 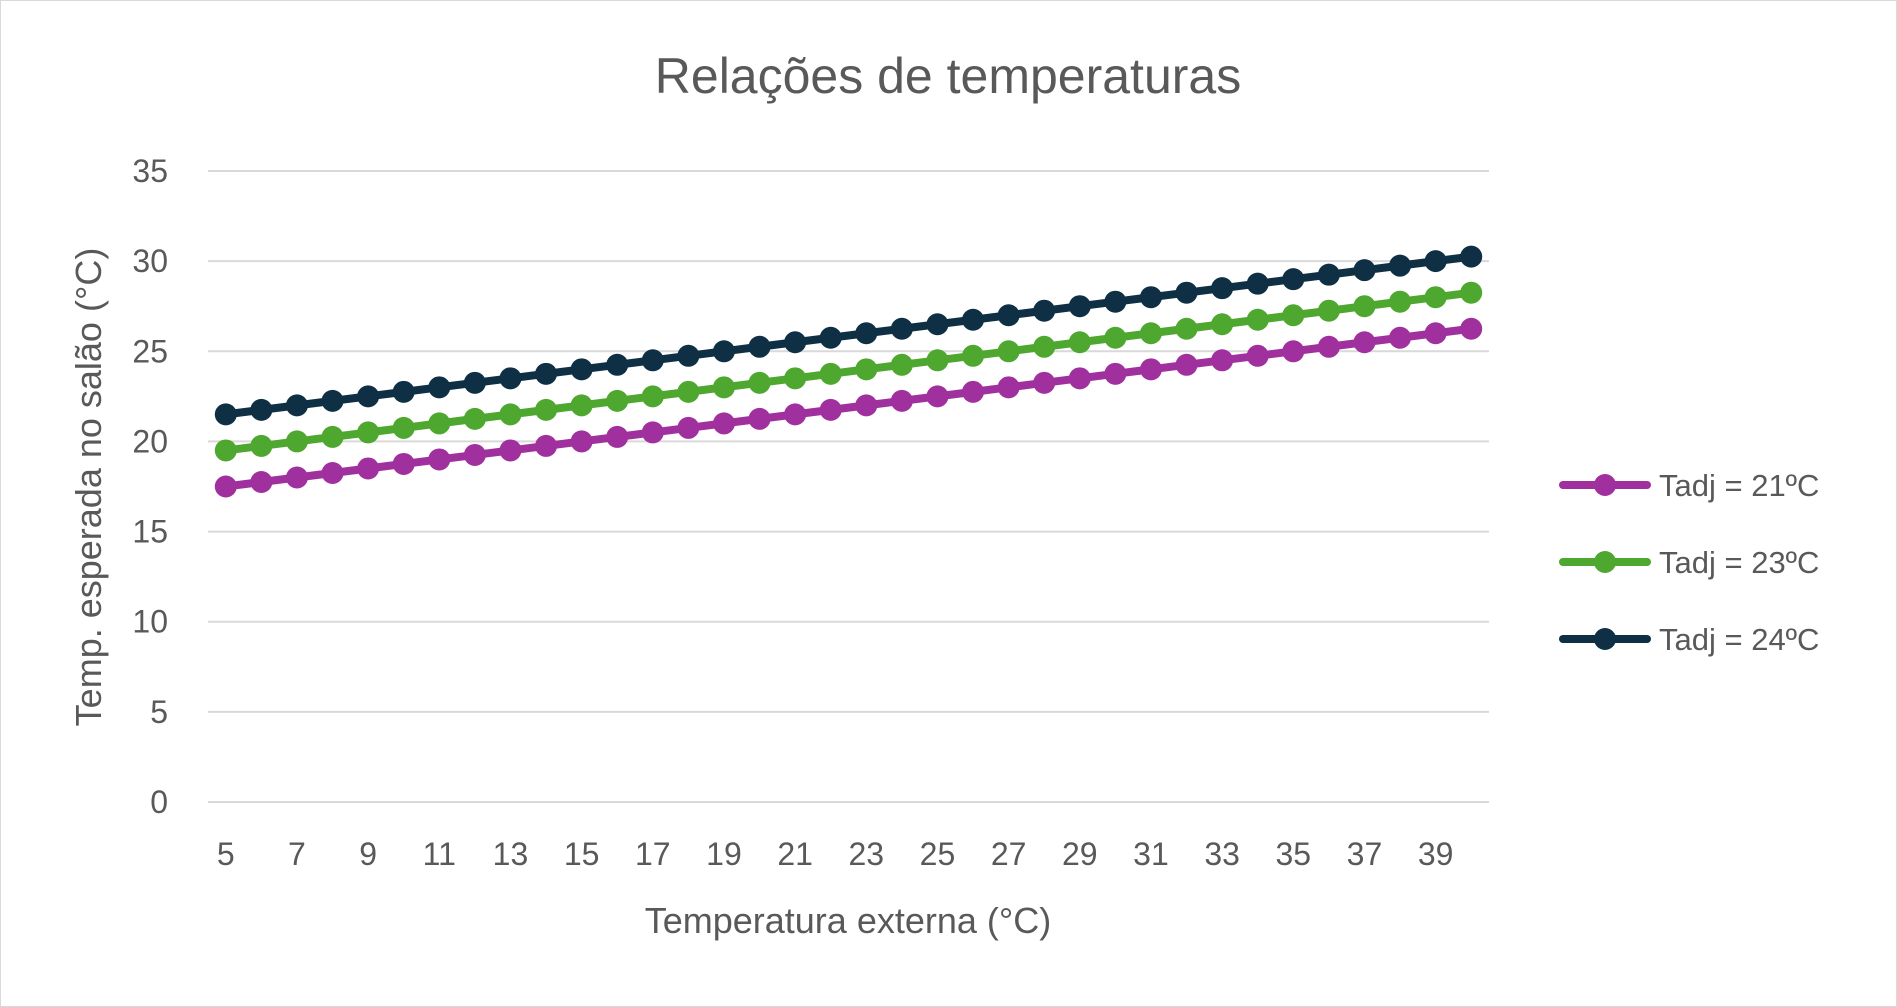 What do you see at coordinates (150, 171) in the screenshot?
I see `y-tick-label: 35` at bounding box center [150, 171].